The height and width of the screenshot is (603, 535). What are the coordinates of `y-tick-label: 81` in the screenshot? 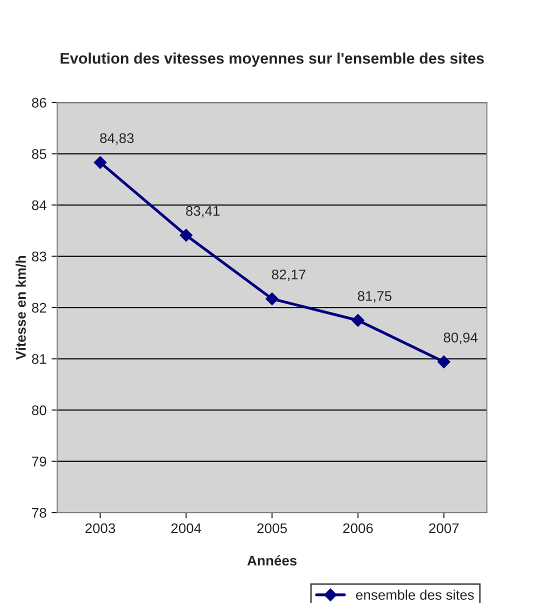 It's located at (39, 359).